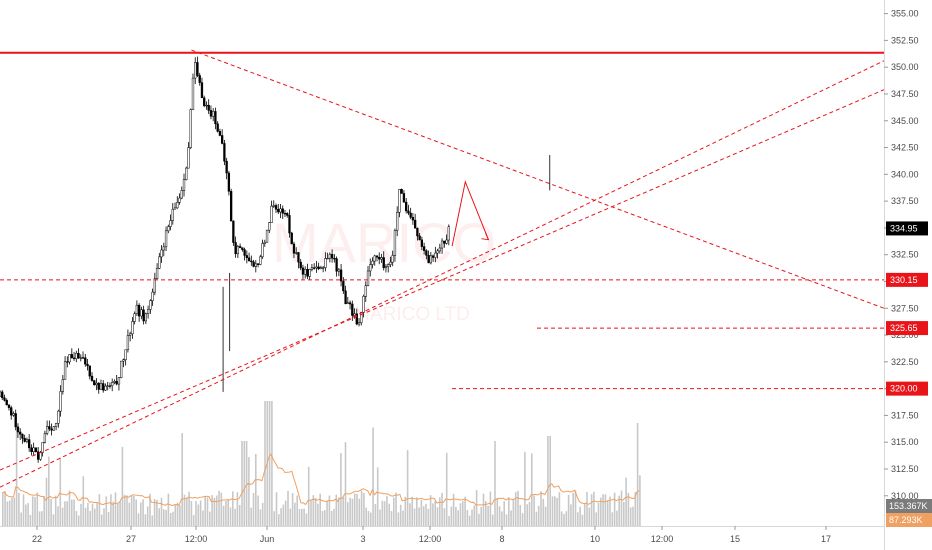  I want to click on projection-arrowhead, so click(485, 236).